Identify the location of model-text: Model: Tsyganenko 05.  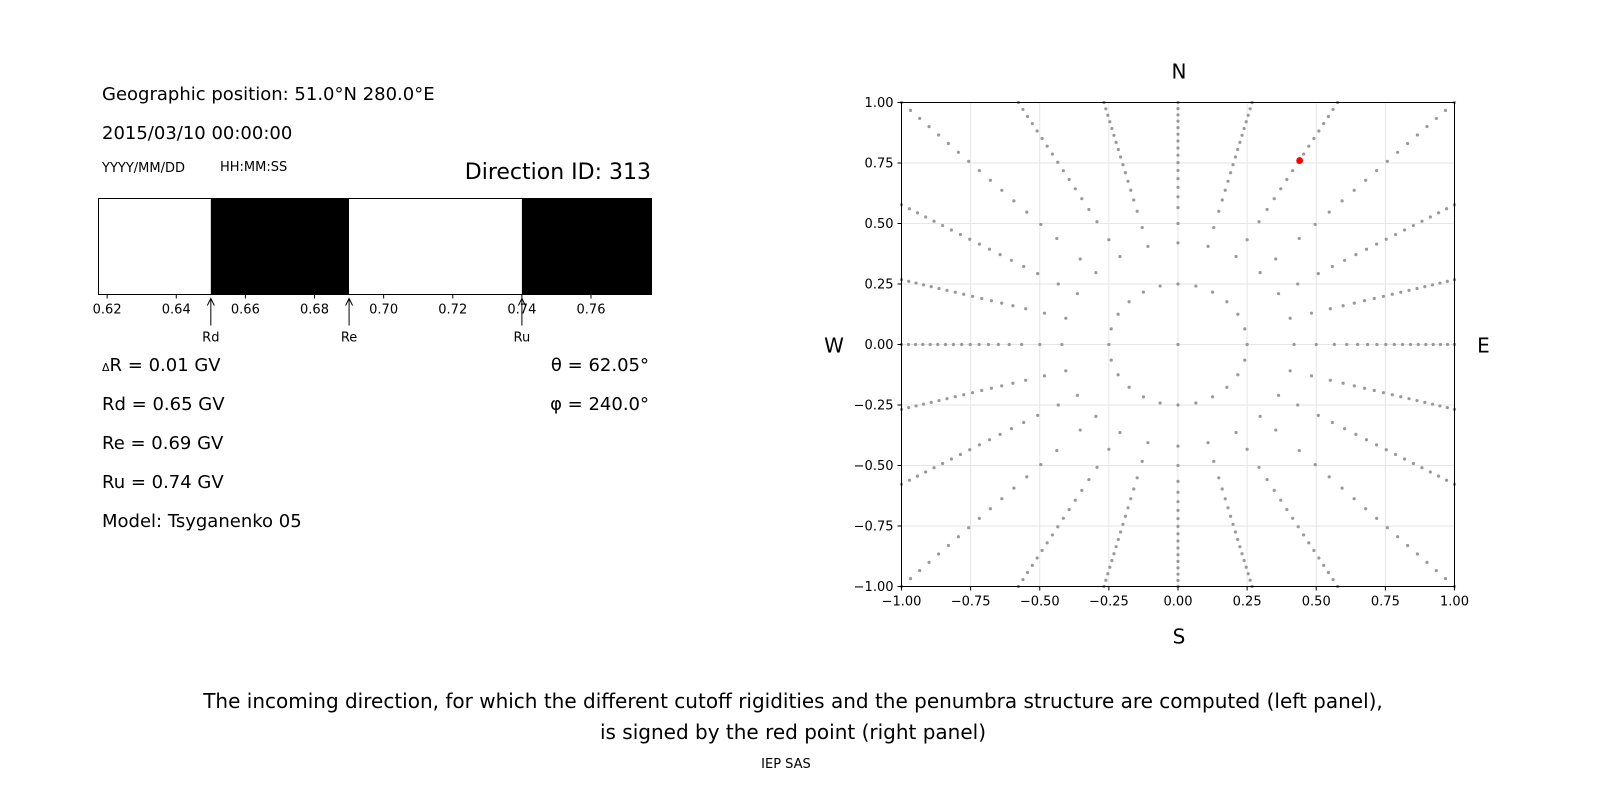
(202, 521).